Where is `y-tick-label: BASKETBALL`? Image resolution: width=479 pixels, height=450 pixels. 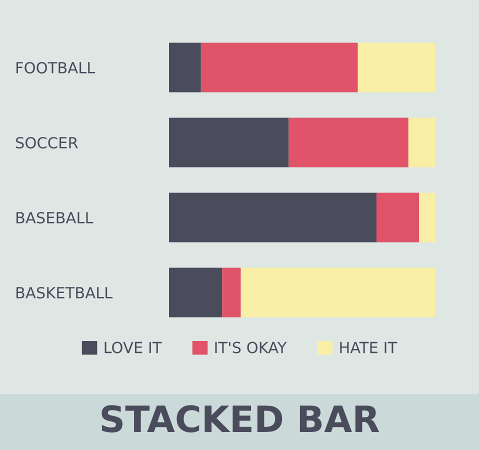 y-tick-label: BASKETBALL is located at coordinates (64, 292).